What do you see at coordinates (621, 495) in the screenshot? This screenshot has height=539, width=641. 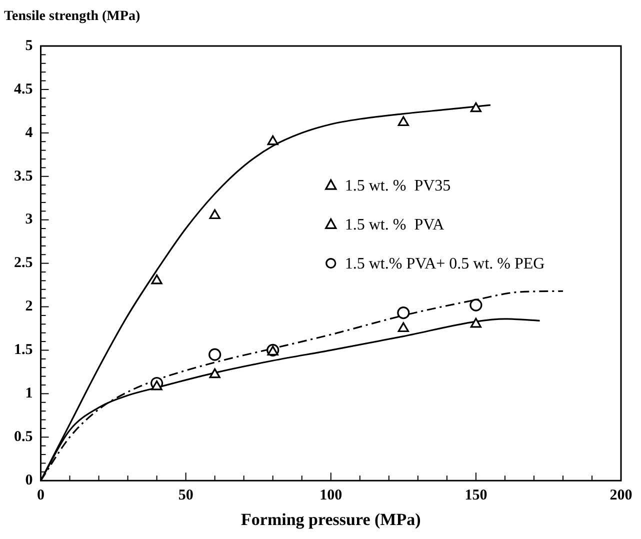 I see `x-tick-label: 200` at bounding box center [621, 495].